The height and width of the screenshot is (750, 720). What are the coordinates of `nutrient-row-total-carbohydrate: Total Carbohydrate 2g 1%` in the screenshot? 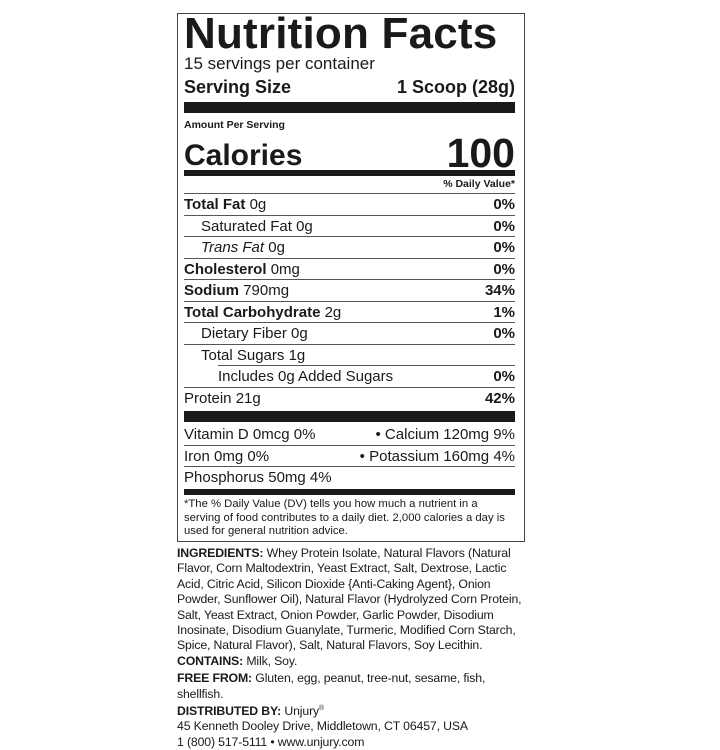 It's located at (349, 311).